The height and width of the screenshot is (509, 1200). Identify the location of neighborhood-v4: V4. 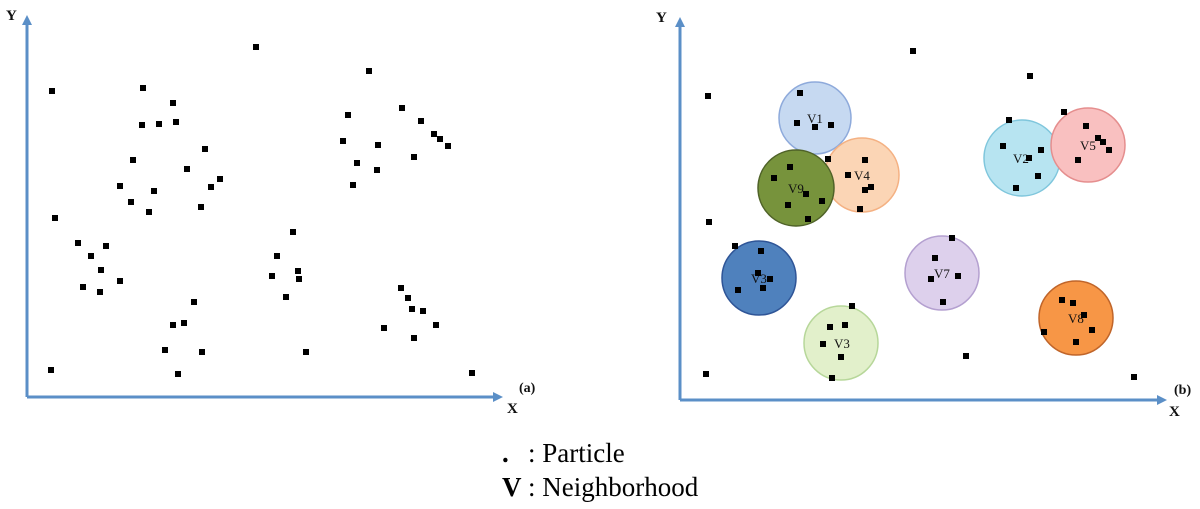
(862, 175).